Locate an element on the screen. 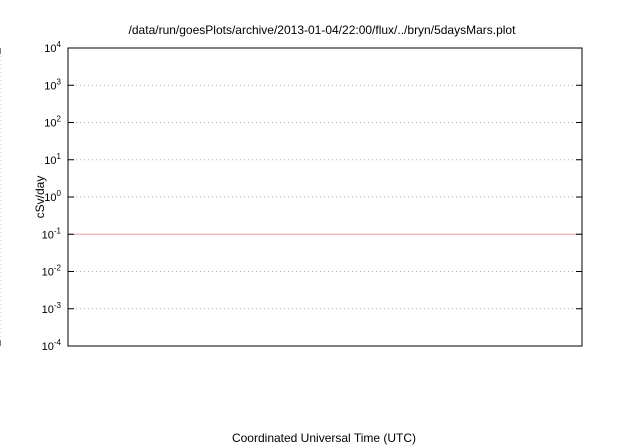 The height and width of the screenshot is (448, 640). y-tick-label: 10⁻⁴ is located at coordinates (52, 345).